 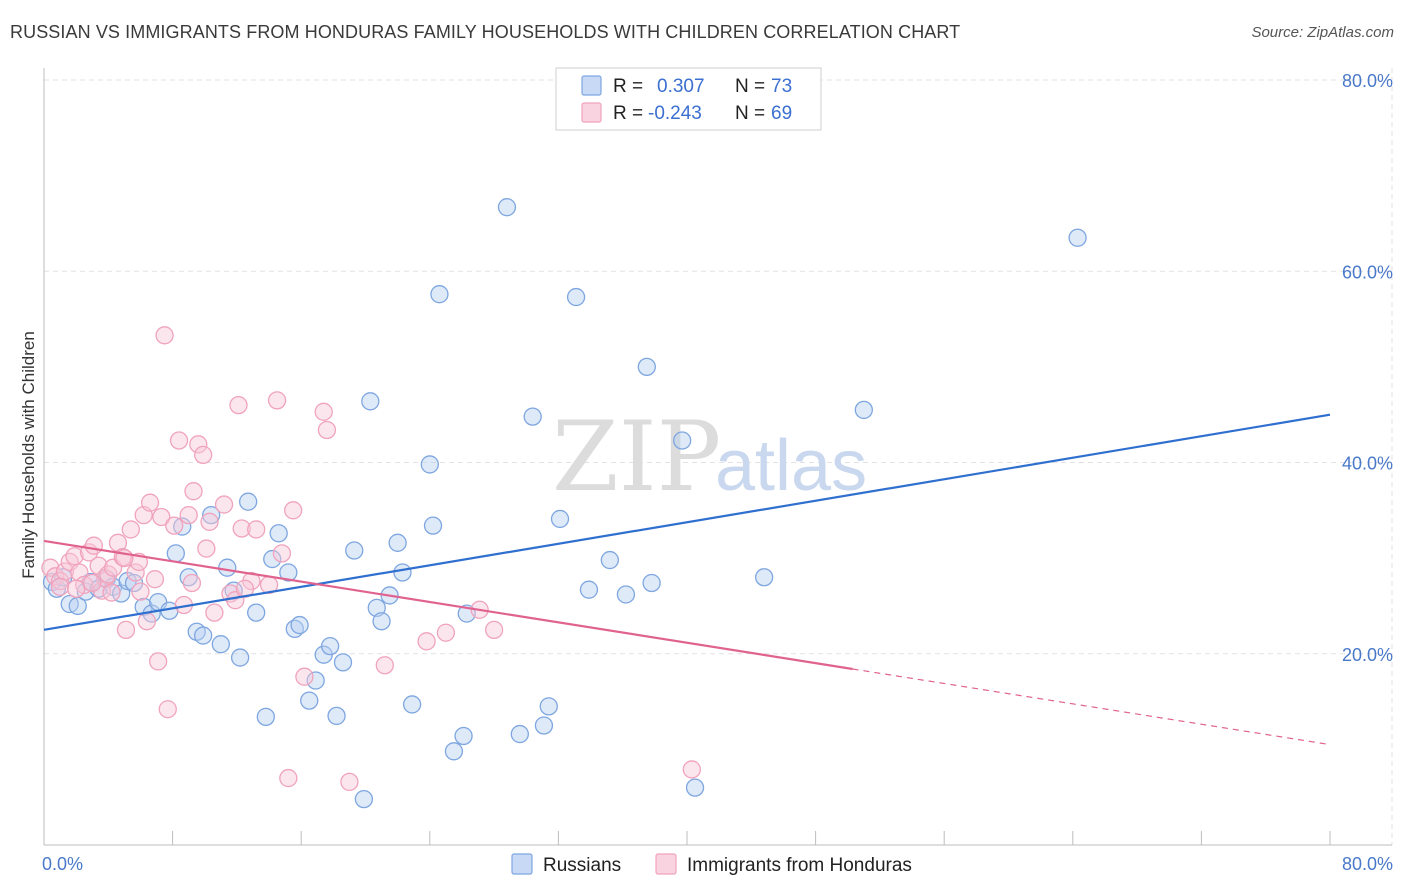 I want to click on series-legend-label-russians: Russians, so click(x=582, y=865).